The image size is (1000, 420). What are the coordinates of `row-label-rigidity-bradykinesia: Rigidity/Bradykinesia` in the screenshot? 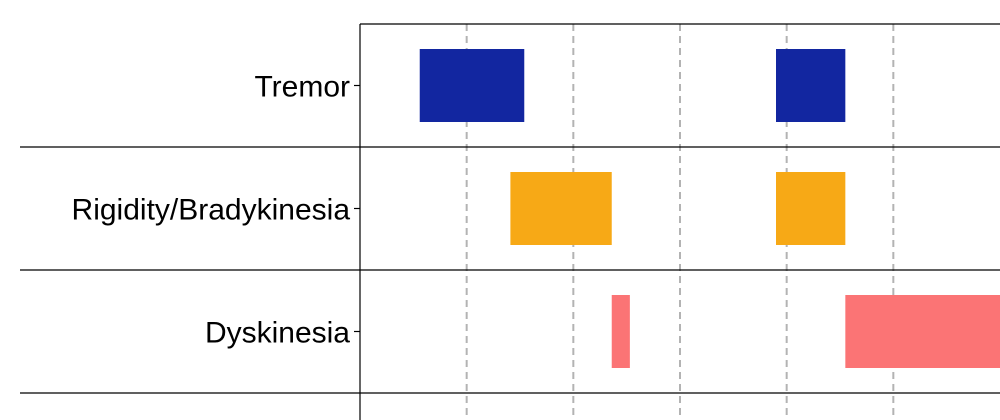 It's located at (211, 210).